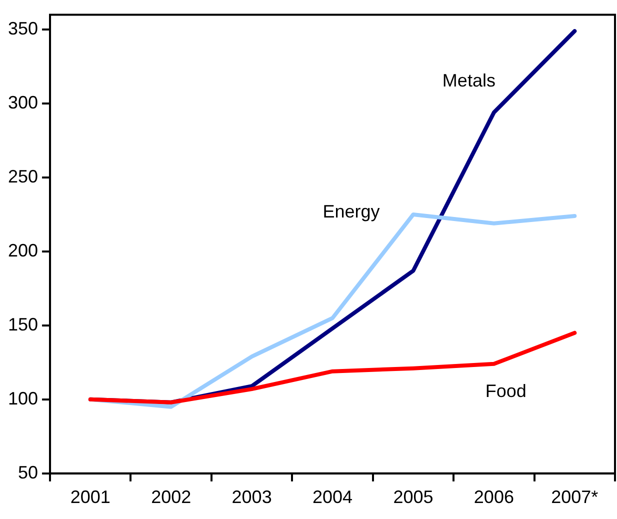 The width and height of the screenshot is (617, 519). I want to click on y-tick-label: 100, so click(23, 398).